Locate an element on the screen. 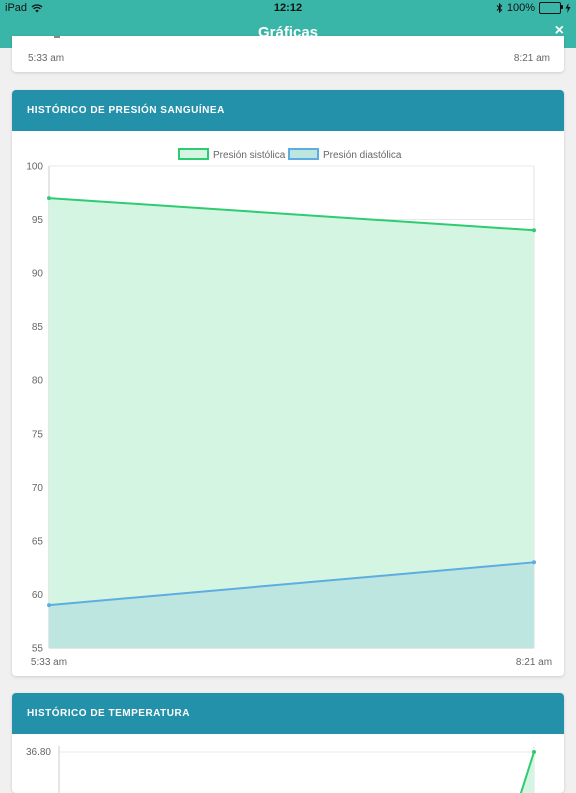 The height and width of the screenshot is (793, 576). y-tick-label: 55 is located at coordinates (38, 649).